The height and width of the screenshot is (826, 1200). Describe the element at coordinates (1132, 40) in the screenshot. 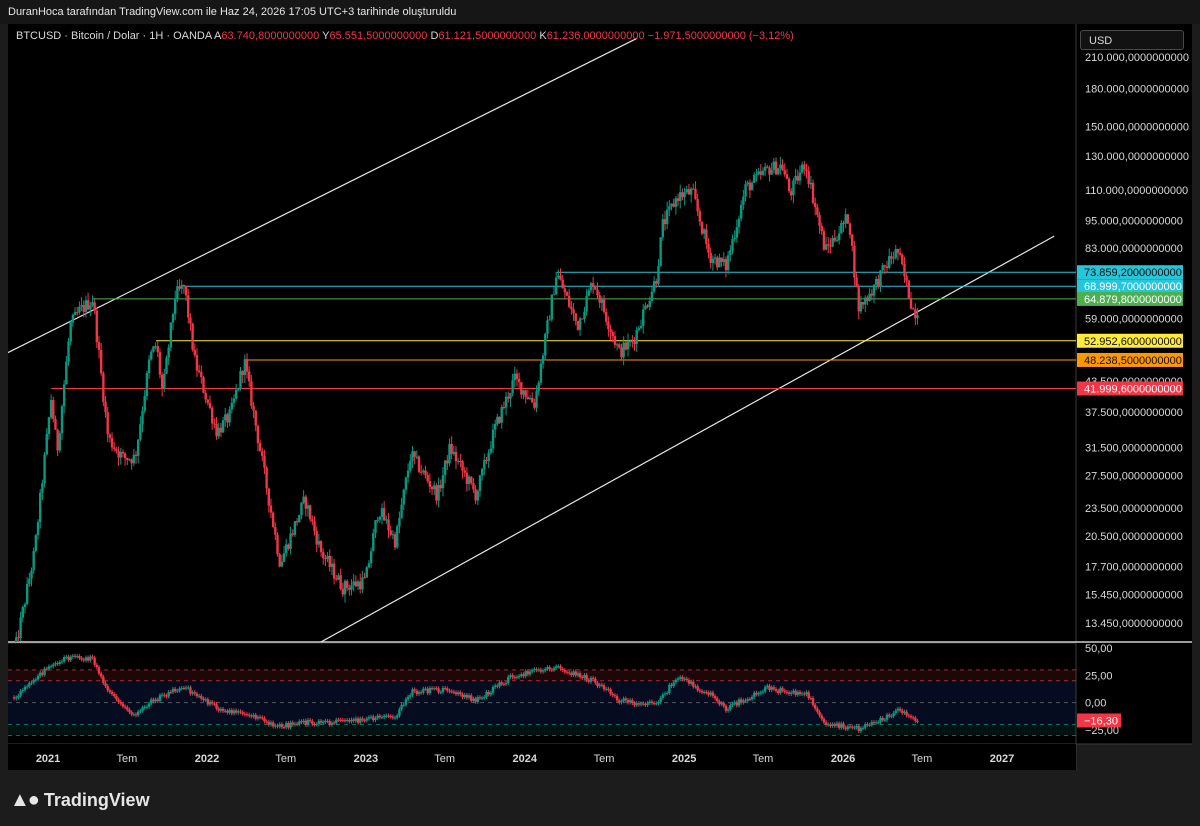

I see `currency-selector: USD` at that location.